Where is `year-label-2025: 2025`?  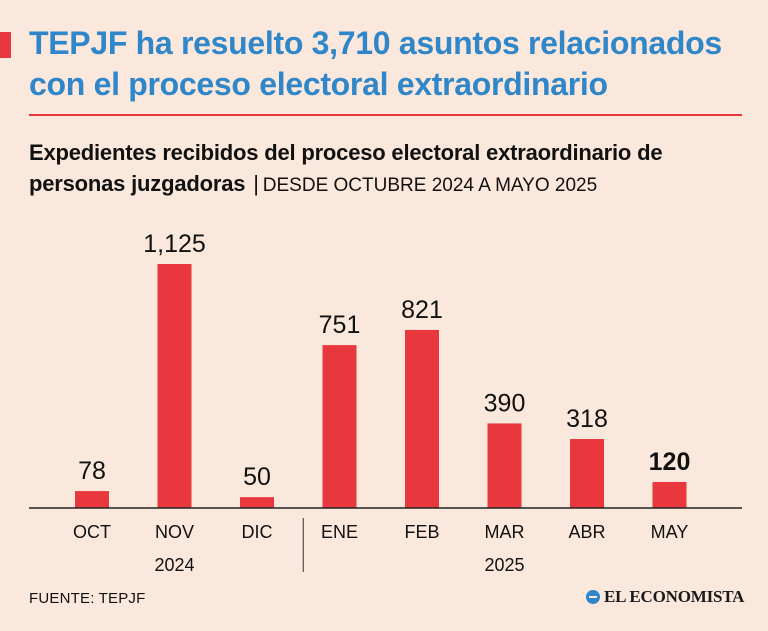 year-label-2025: 2025 is located at coordinates (504, 565).